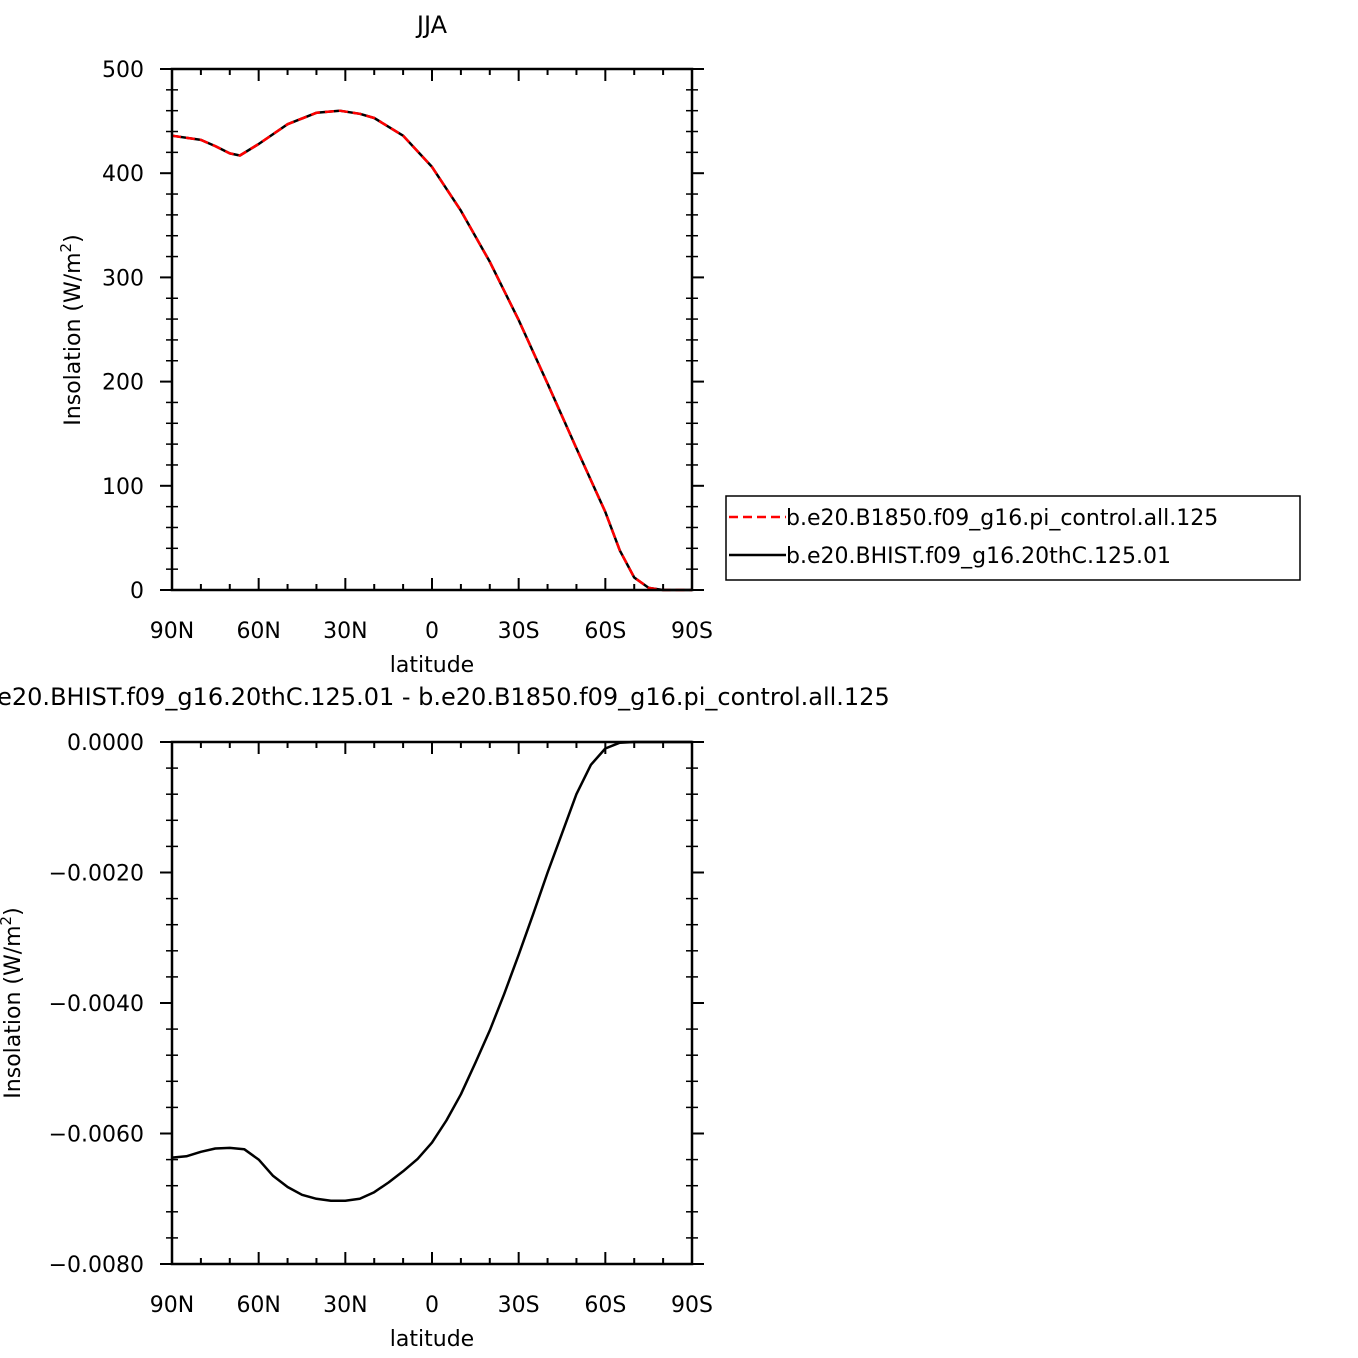 This screenshot has height=1358, width=1358. Describe the element at coordinates (96, 1265) in the screenshot. I see `bottom-ytick-label: −0.0080` at that location.